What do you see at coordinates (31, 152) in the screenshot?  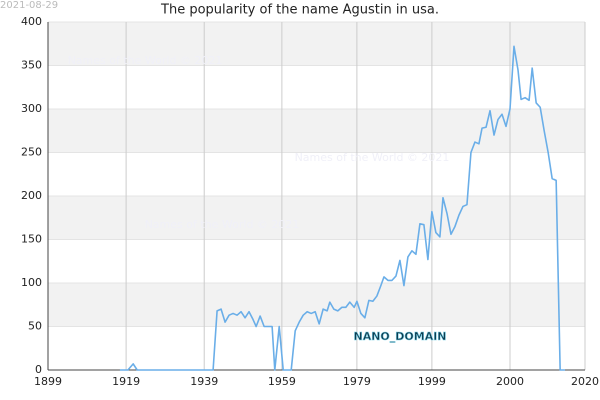 I see `y-tick-label: 250` at bounding box center [31, 152].